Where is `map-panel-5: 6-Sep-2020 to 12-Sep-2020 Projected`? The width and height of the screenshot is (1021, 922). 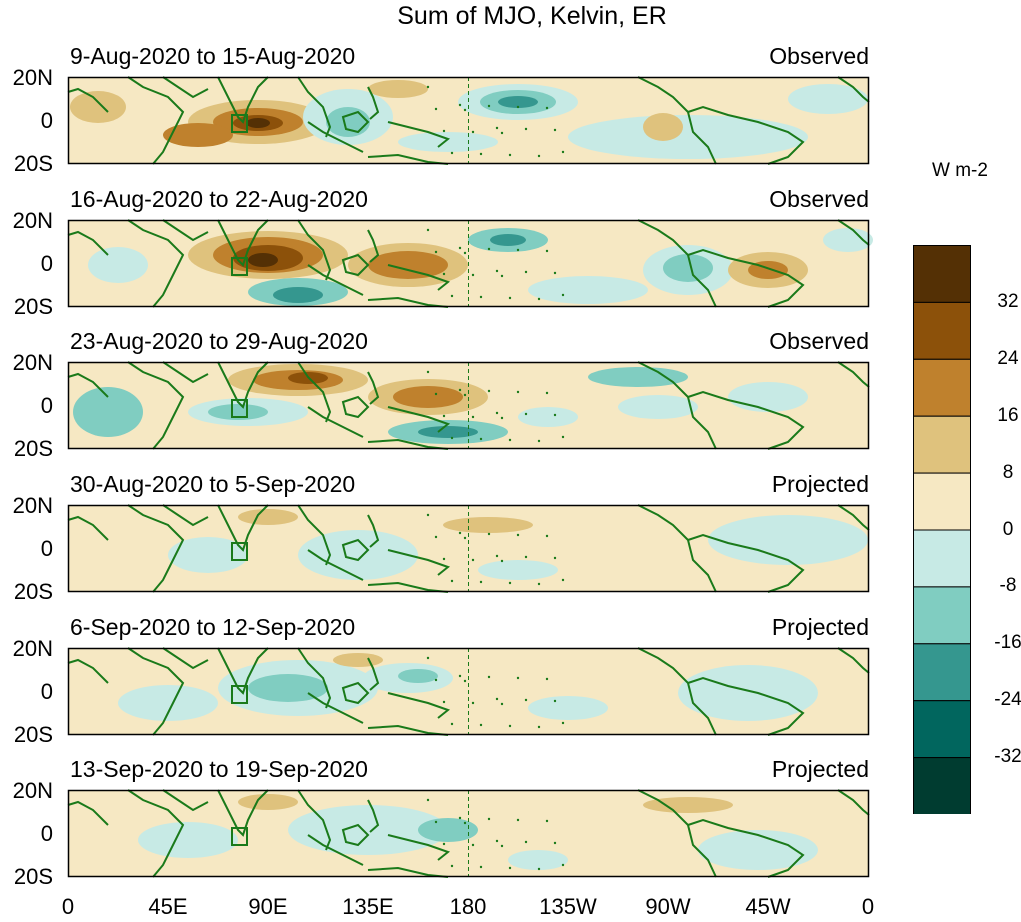 map-panel-5: 6-Sep-2020 to 12-Sep-2020 Projected is located at coordinates (468, 675).